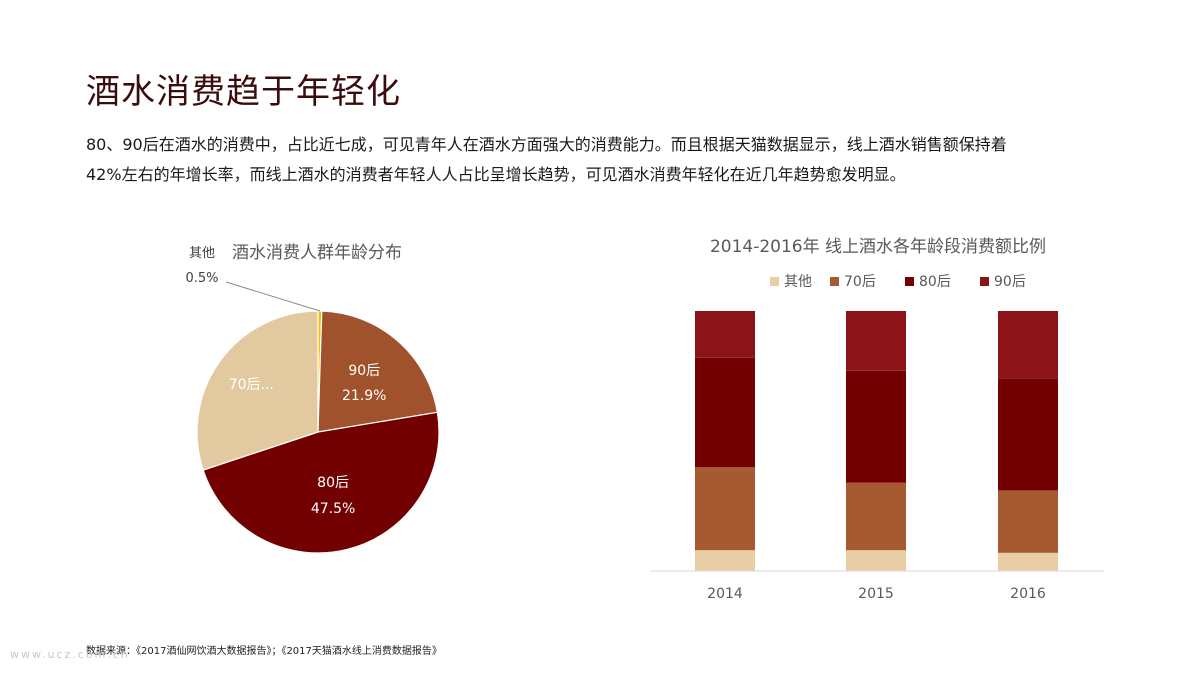 This screenshot has width=1200, height=675. What do you see at coordinates (202, 253) in the screenshot?
I see `pie-label-other: 其他` at bounding box center [202, 253].